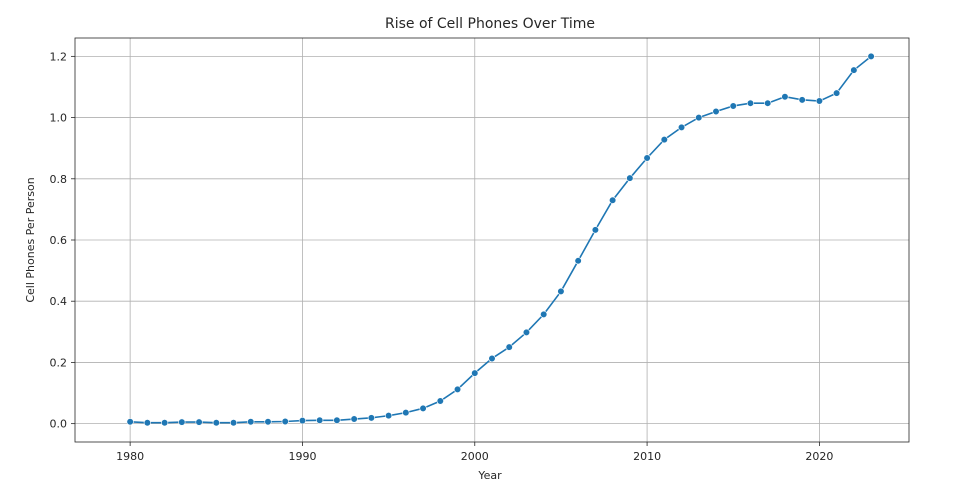 This screenshot has height=496, width=963. I want to click on x-tick-label: 2010, so click(647, 456).